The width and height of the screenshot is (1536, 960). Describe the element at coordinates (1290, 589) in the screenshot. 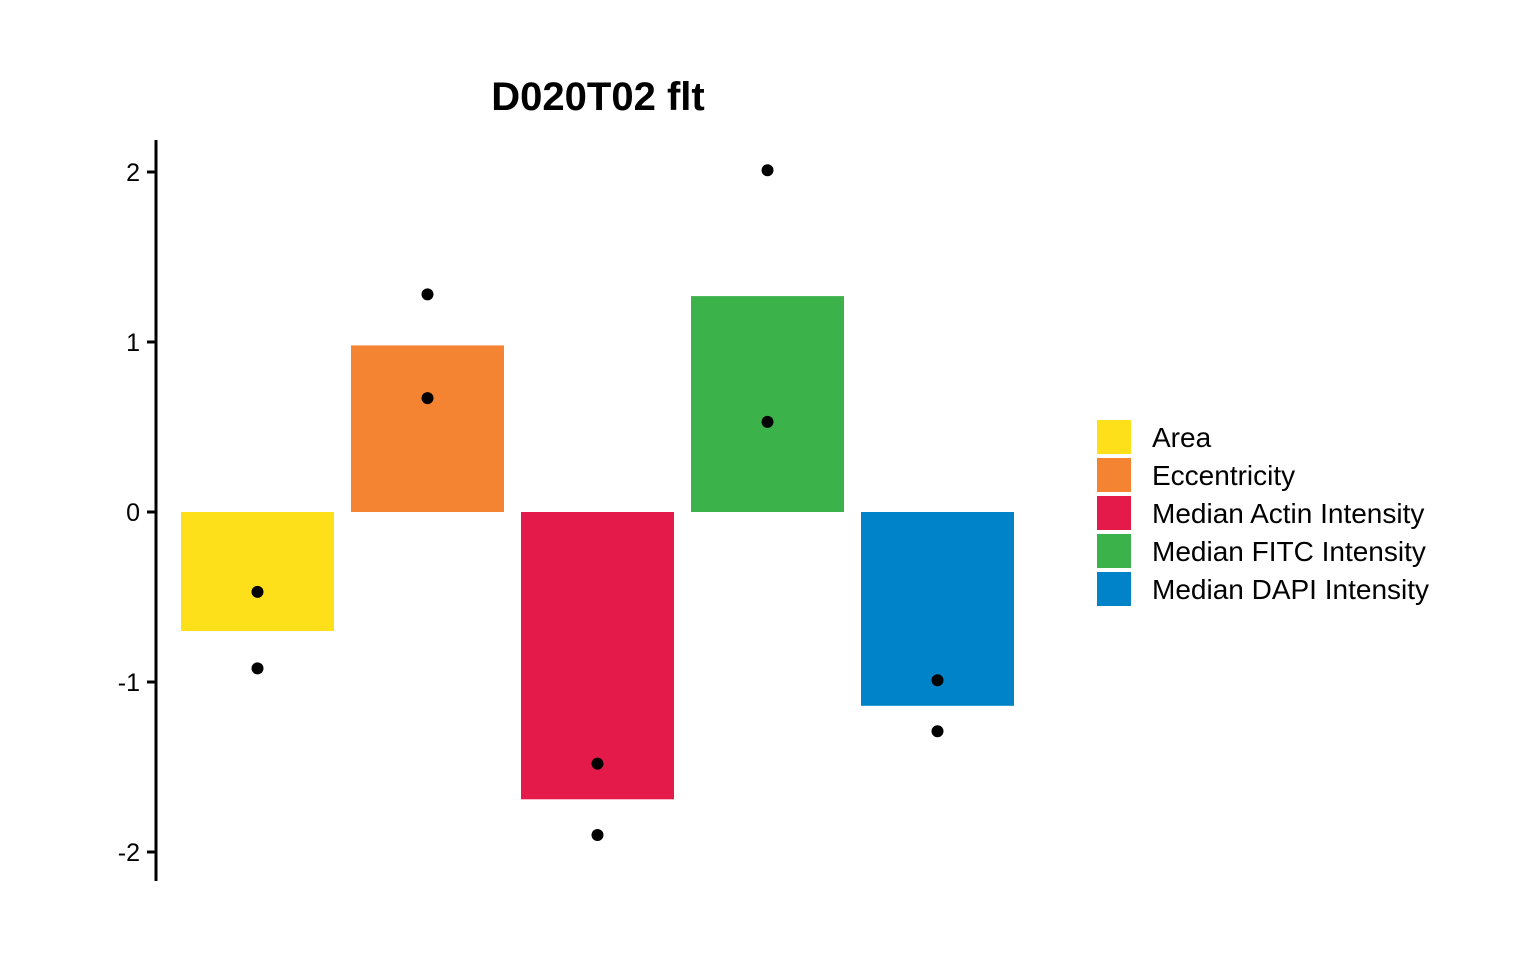

I see `legend-label: Median DAPI Intensity` at that location.